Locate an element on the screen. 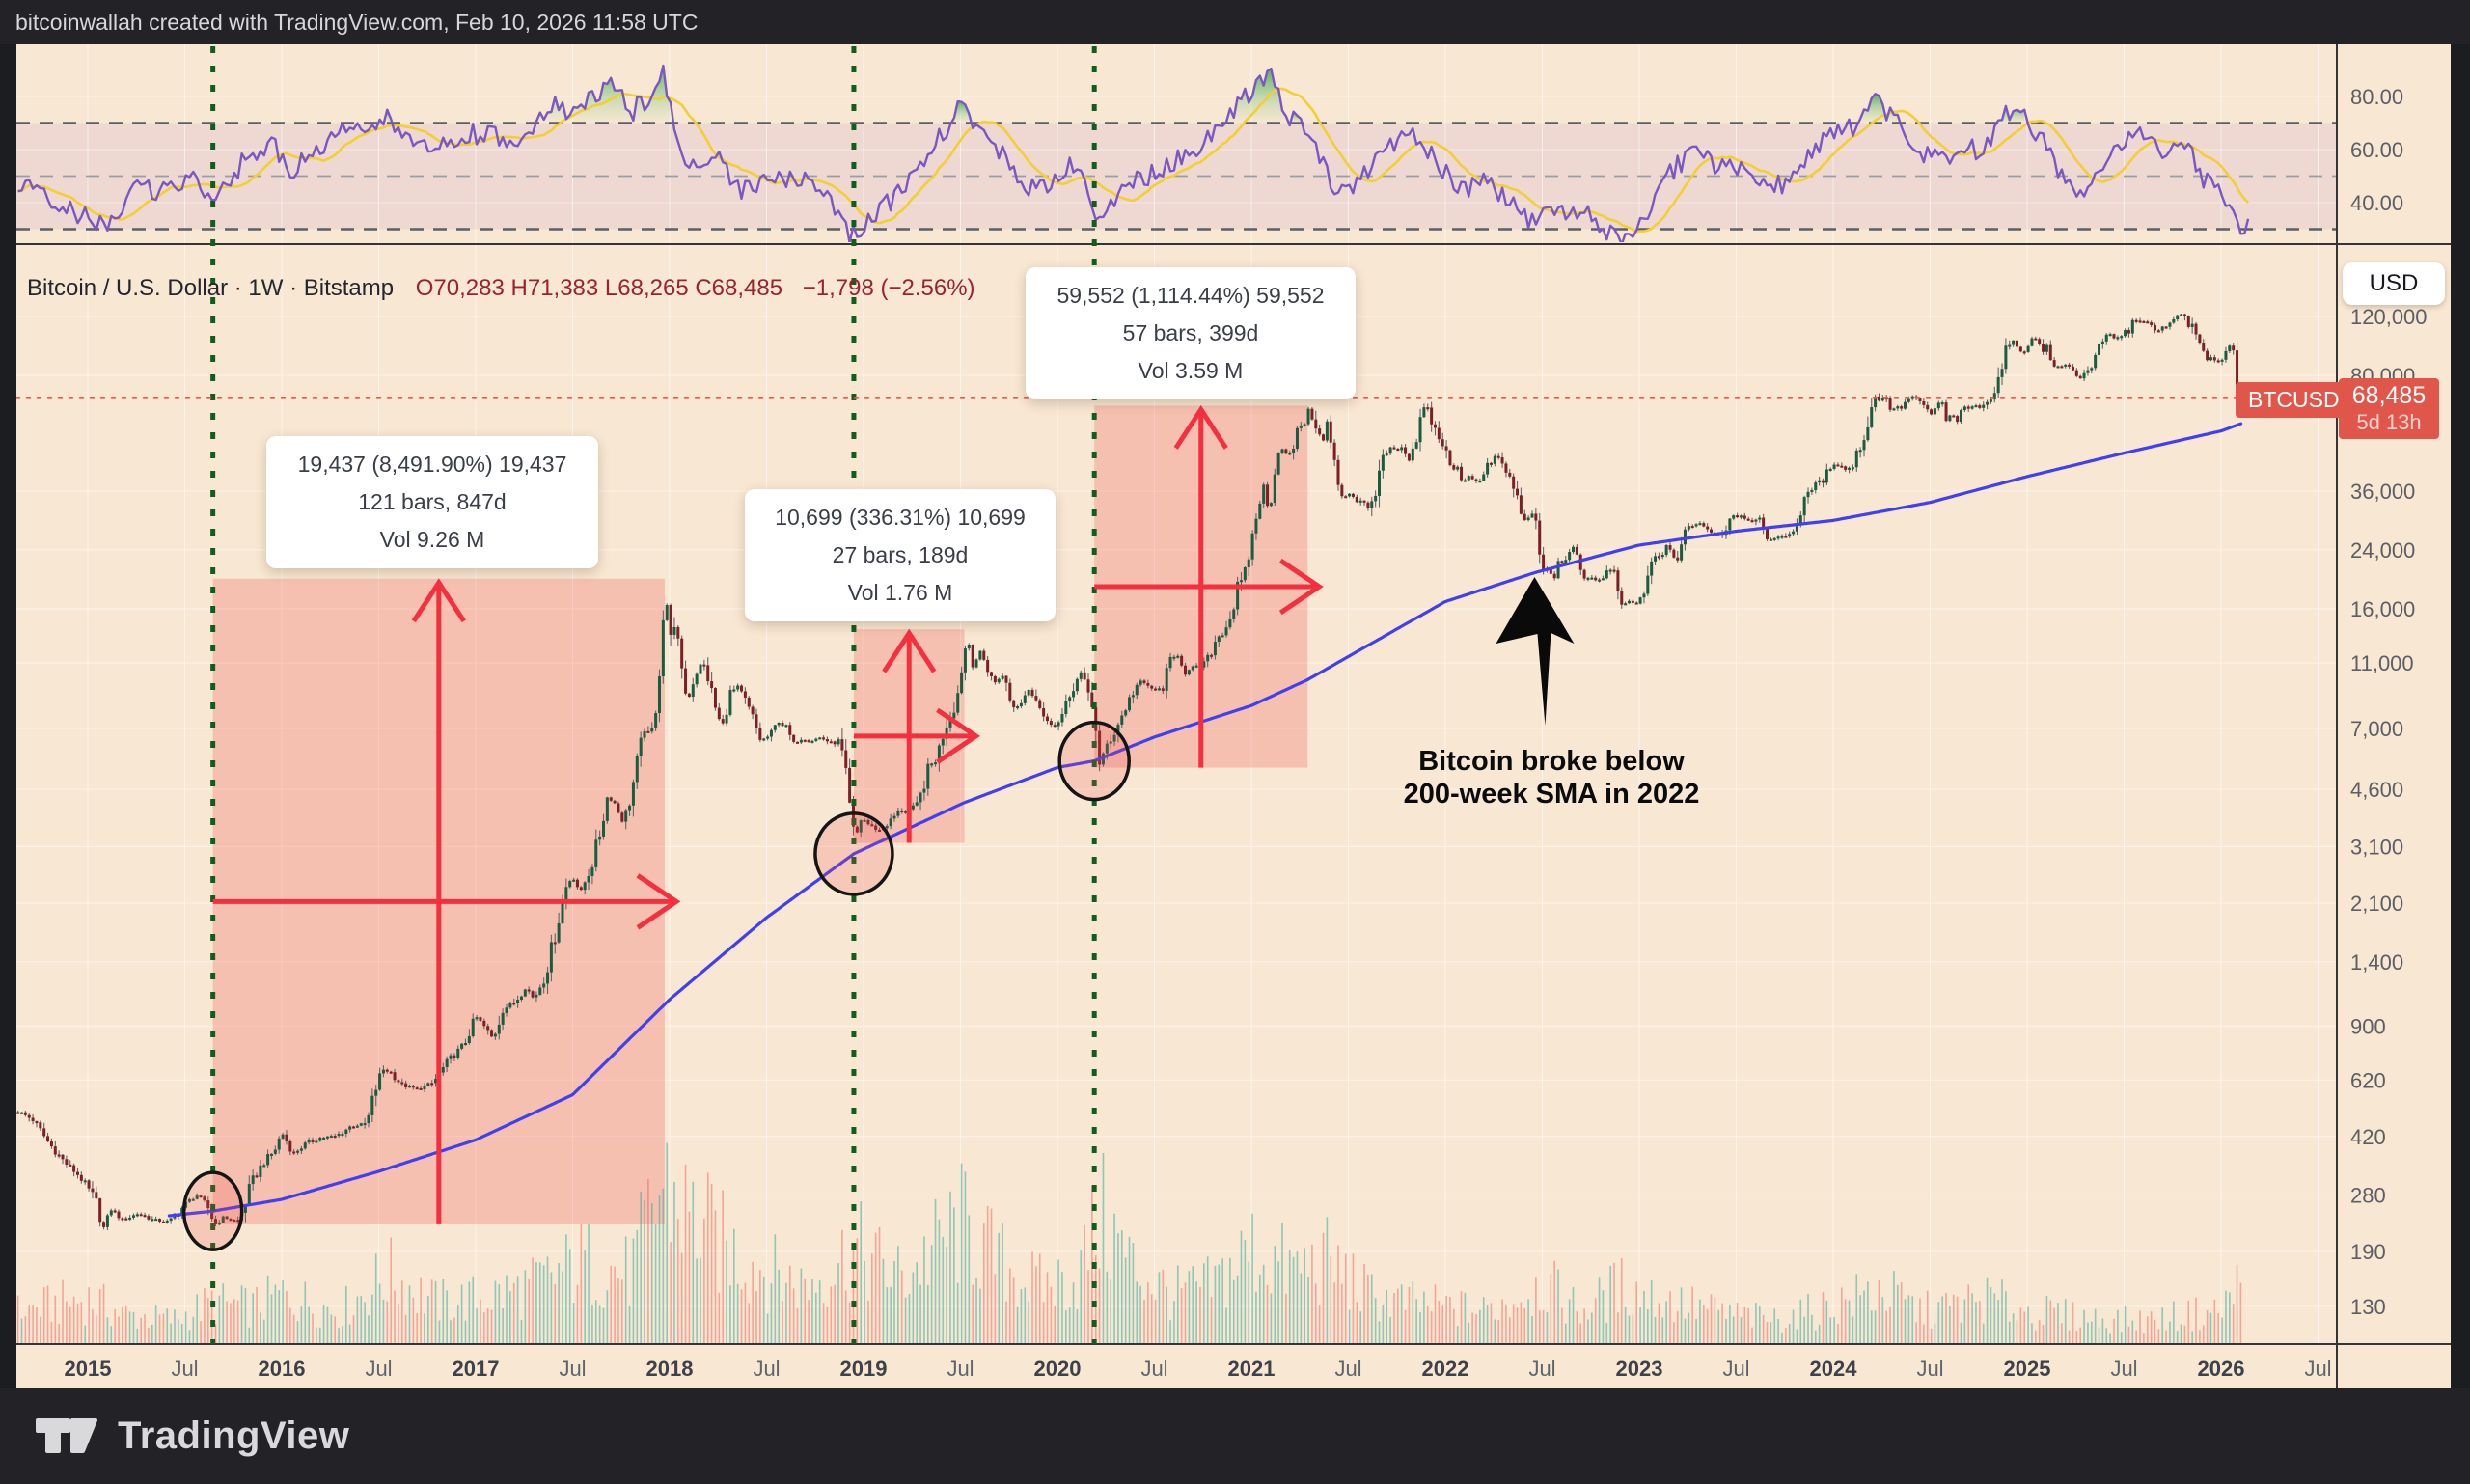 This screenshot has height=1484, width=2470. time-axis-label: 2020 is located at coordinates (1058, 1369).